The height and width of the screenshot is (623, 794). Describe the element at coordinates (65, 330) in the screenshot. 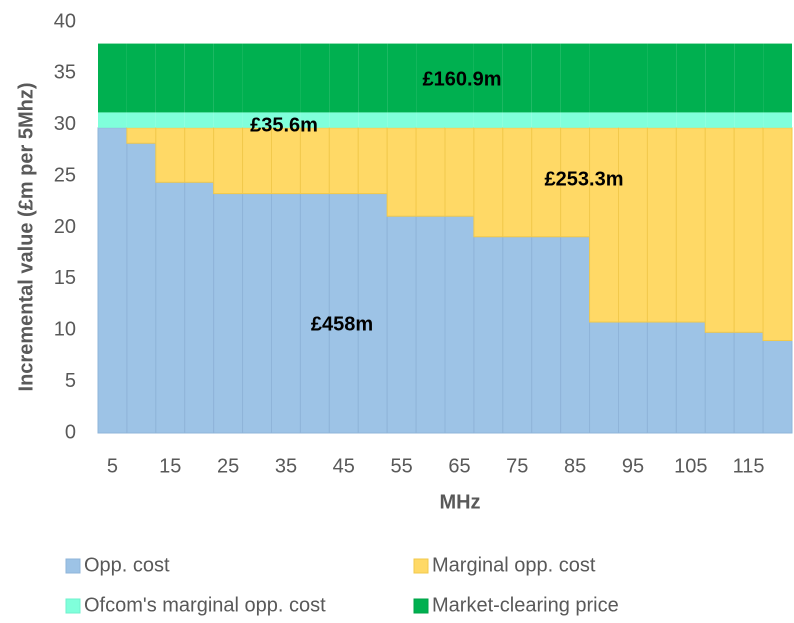

I see `y-tick-label: 10` at that location.